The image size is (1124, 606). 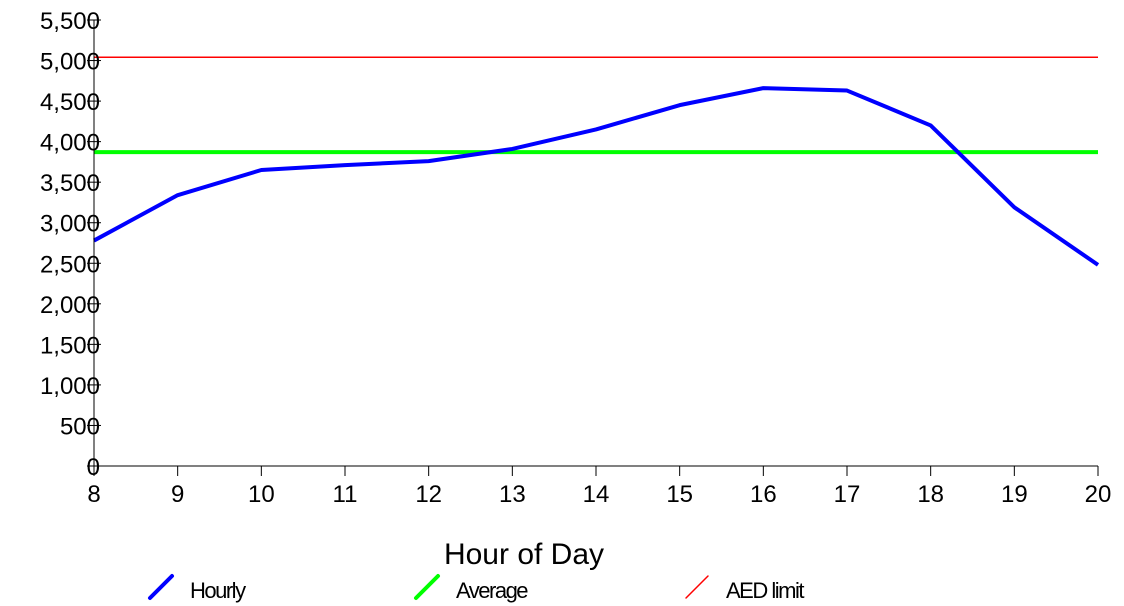 I want to click on x-tick-label: 10, so click(x=261, y=494).